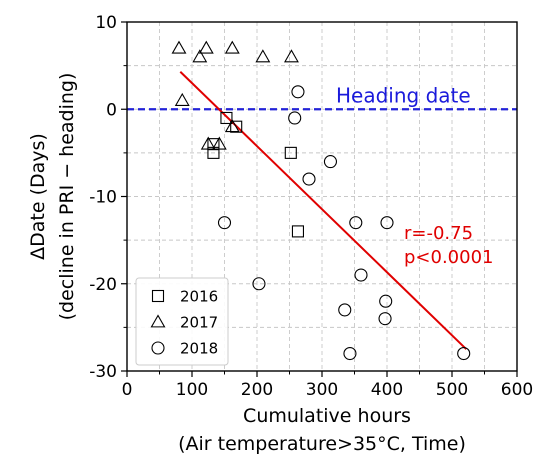 The image size is (550, 468). I want to click on x-axis-label: Cumulative hours, so click(327, 416).